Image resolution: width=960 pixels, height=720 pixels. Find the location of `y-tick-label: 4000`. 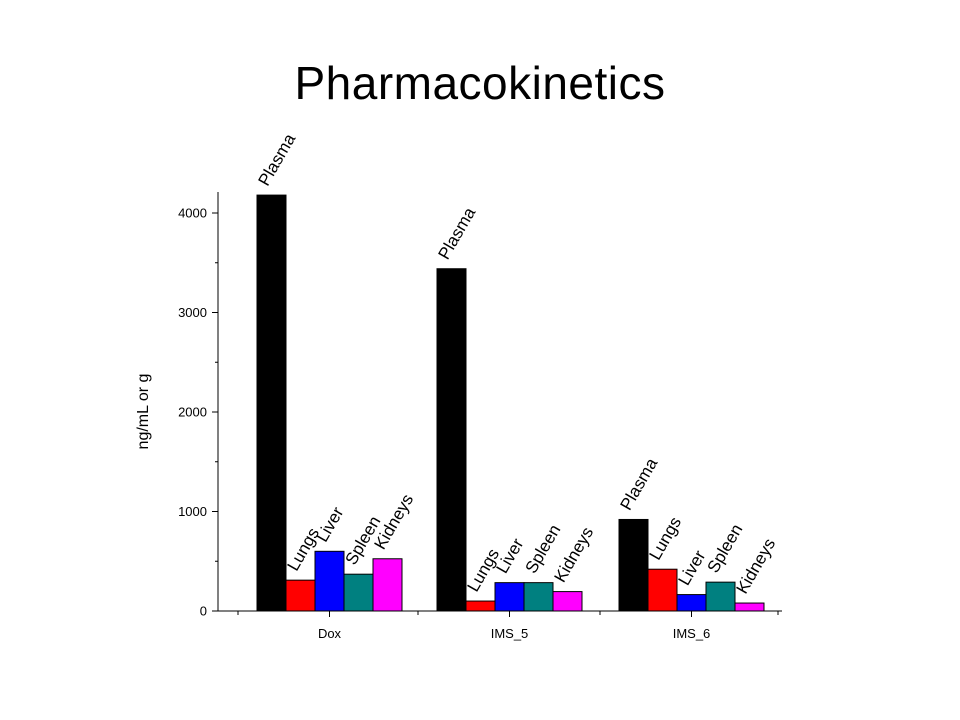

y-tick-label: 4000 is located at coordinates (192, 213).